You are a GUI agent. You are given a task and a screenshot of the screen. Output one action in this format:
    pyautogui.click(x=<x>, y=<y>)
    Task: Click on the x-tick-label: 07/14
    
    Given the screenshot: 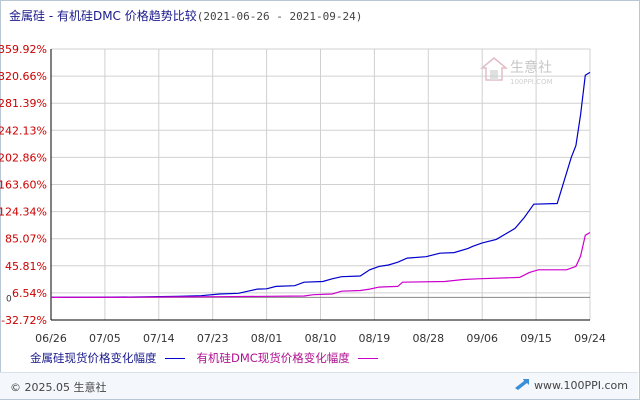 What is the action you would take?
    pyautogui.click(x=159, y=338)
    